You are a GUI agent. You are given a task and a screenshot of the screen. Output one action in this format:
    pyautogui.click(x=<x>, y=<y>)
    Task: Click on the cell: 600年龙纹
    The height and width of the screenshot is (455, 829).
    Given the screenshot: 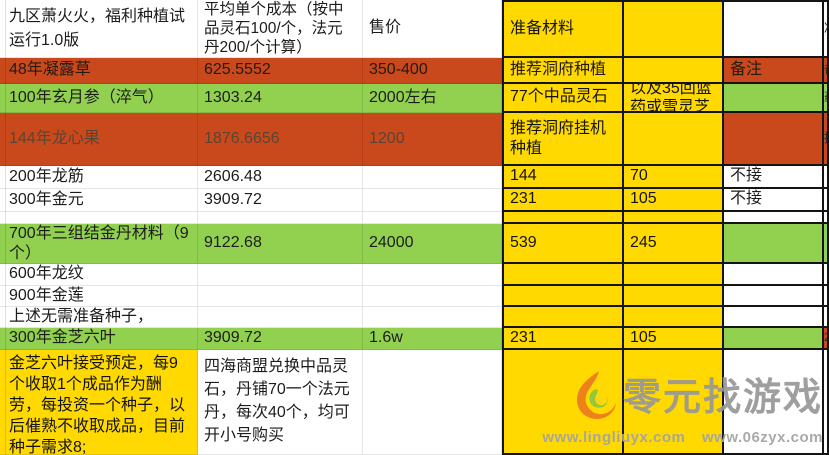 What is the action you would take?
    pyautogui.click(x=99, y=275)
    